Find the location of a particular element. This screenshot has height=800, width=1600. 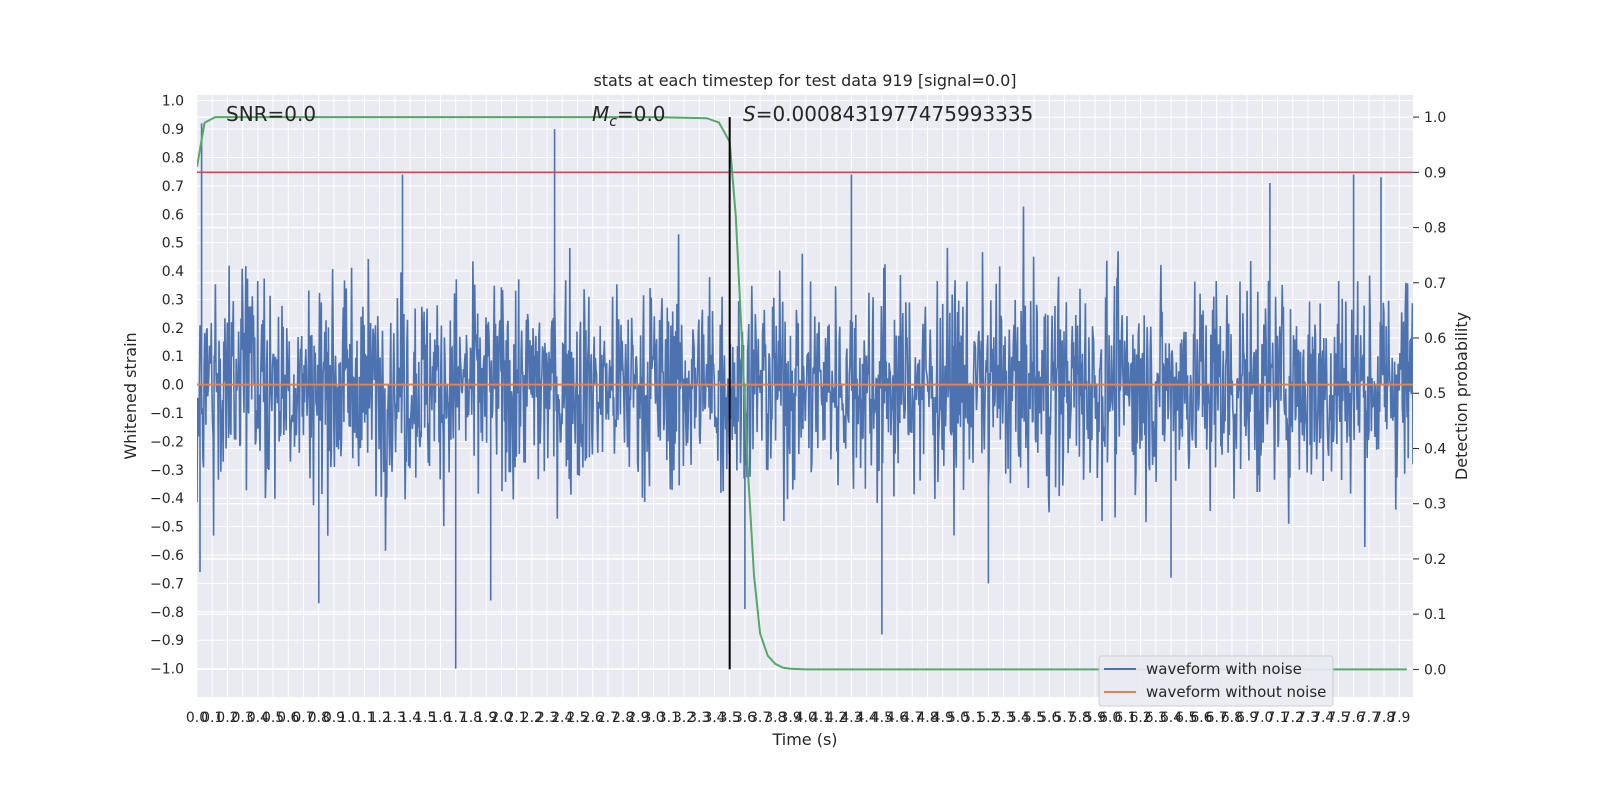

x-tick-label: 0.8 is located at coordinates (319, 718).